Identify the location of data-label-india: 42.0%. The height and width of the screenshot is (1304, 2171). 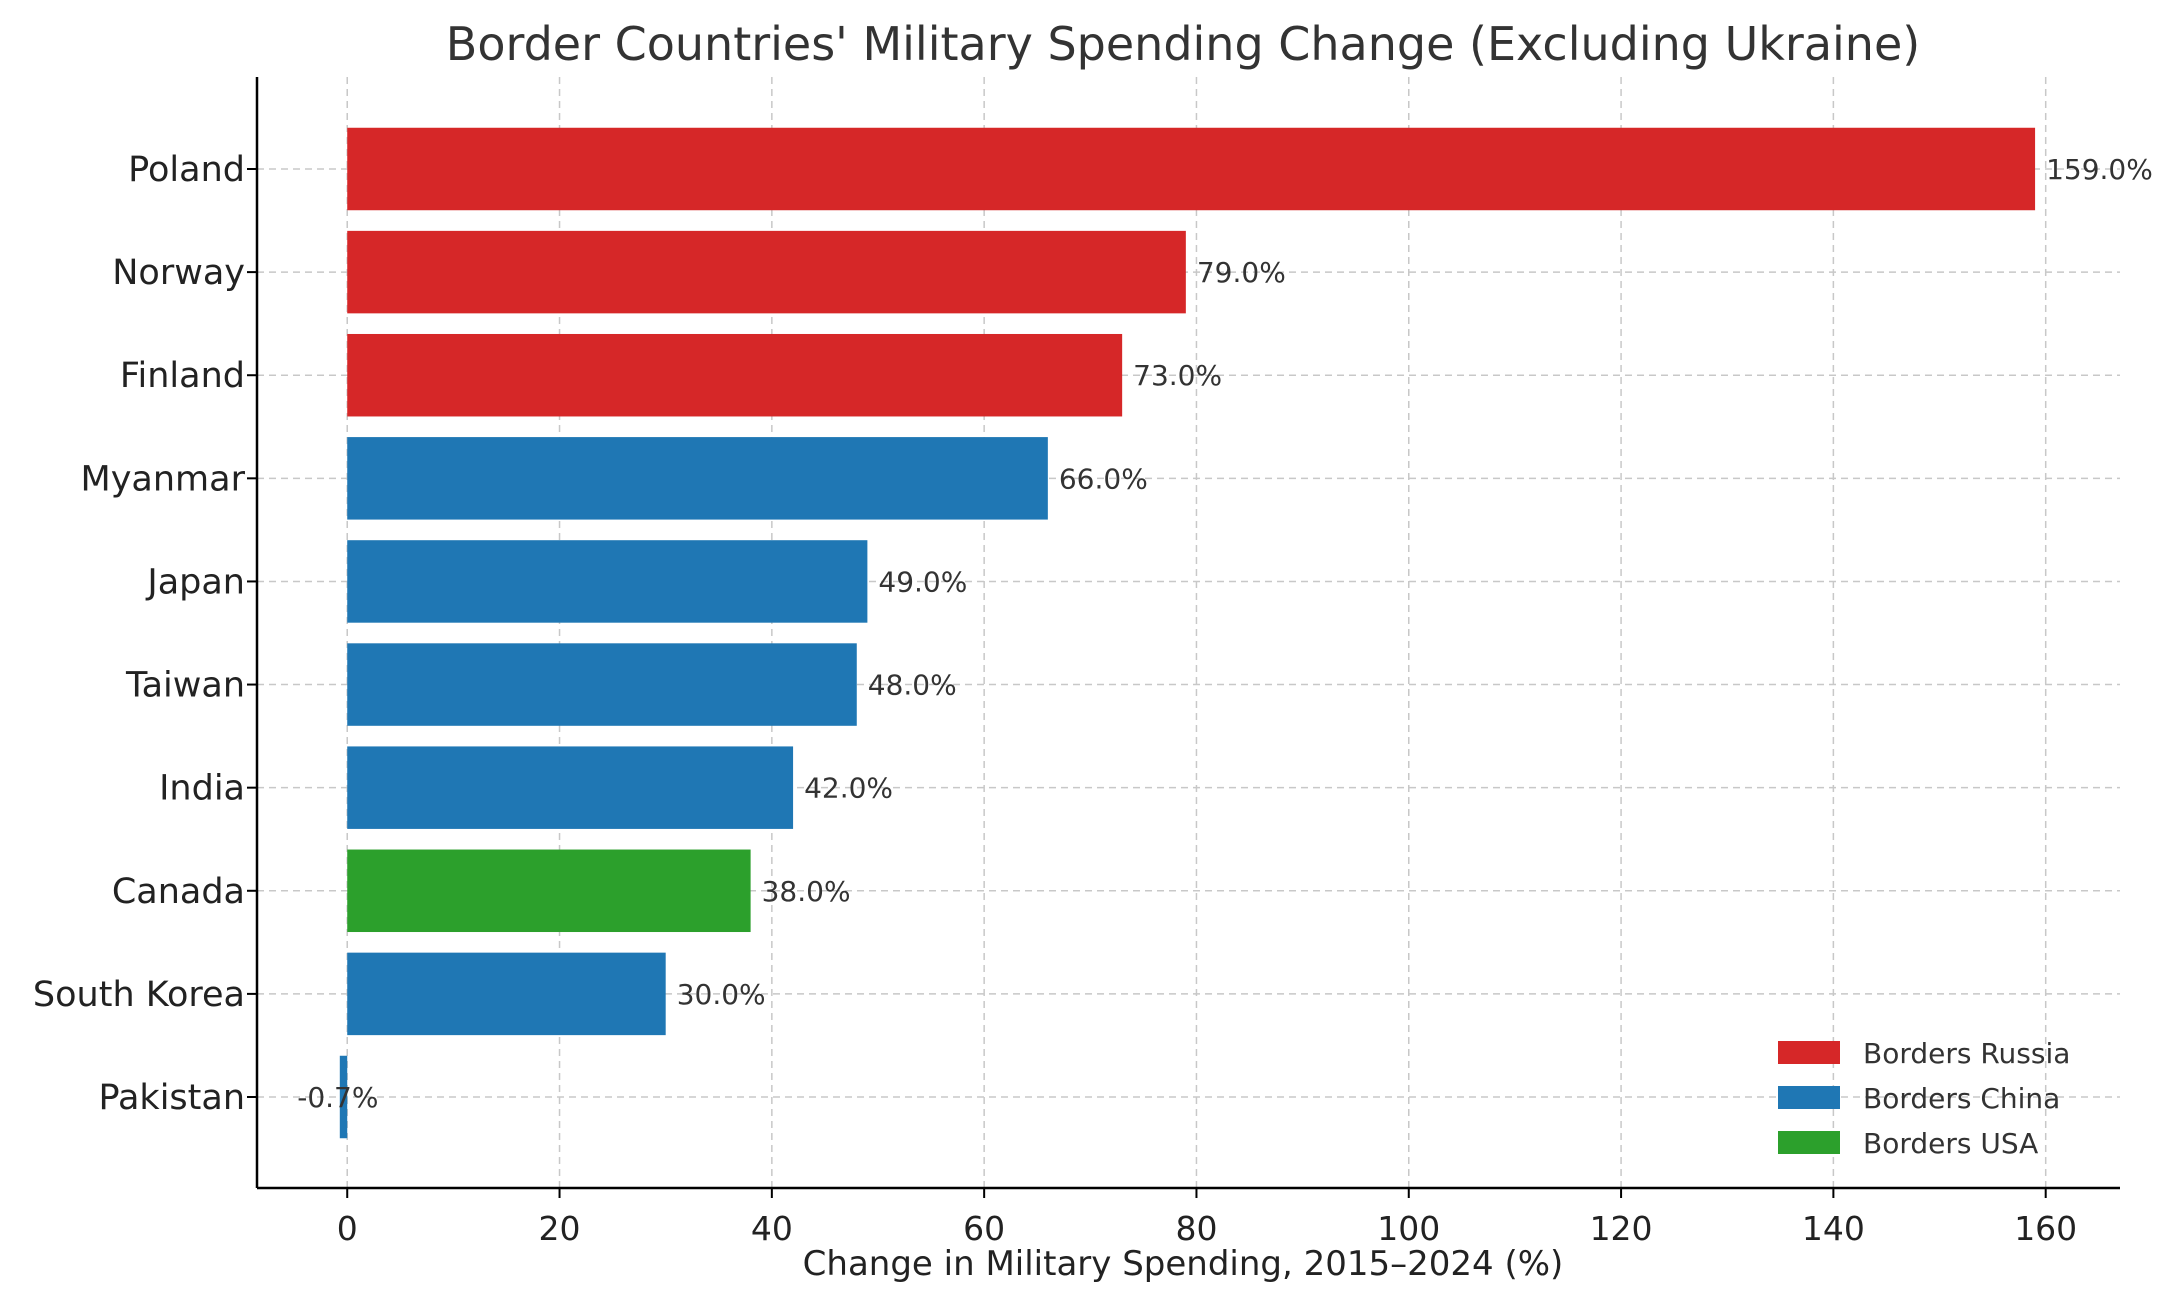
(848, 788).